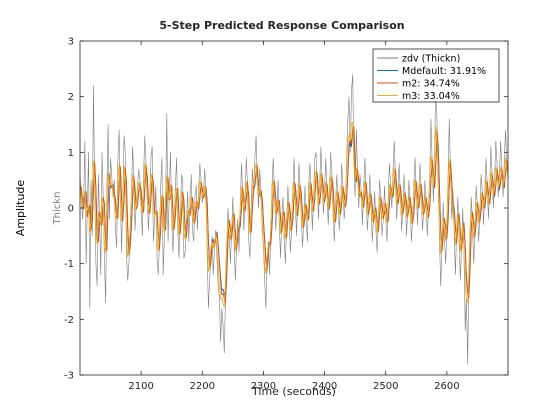 Image resolution: width=560 pixels, height=420 pixels. What do you see at coordinates (385, 386) in the screenshot?
I see `x-tick-label: 2500` at bounding box center [385, 386].